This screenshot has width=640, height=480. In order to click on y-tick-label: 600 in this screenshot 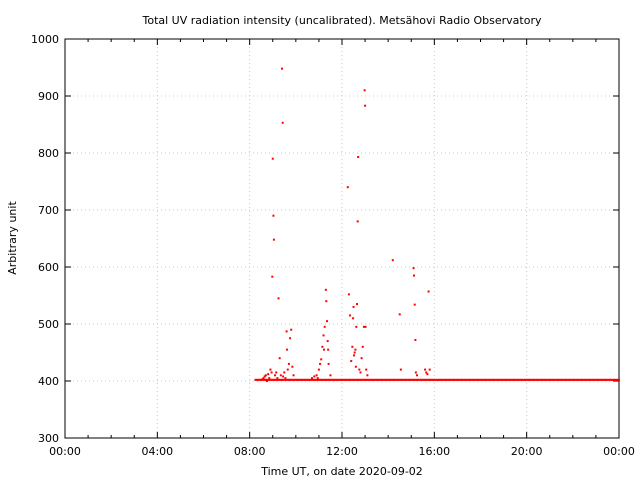, I will do `click(48, 267)`.